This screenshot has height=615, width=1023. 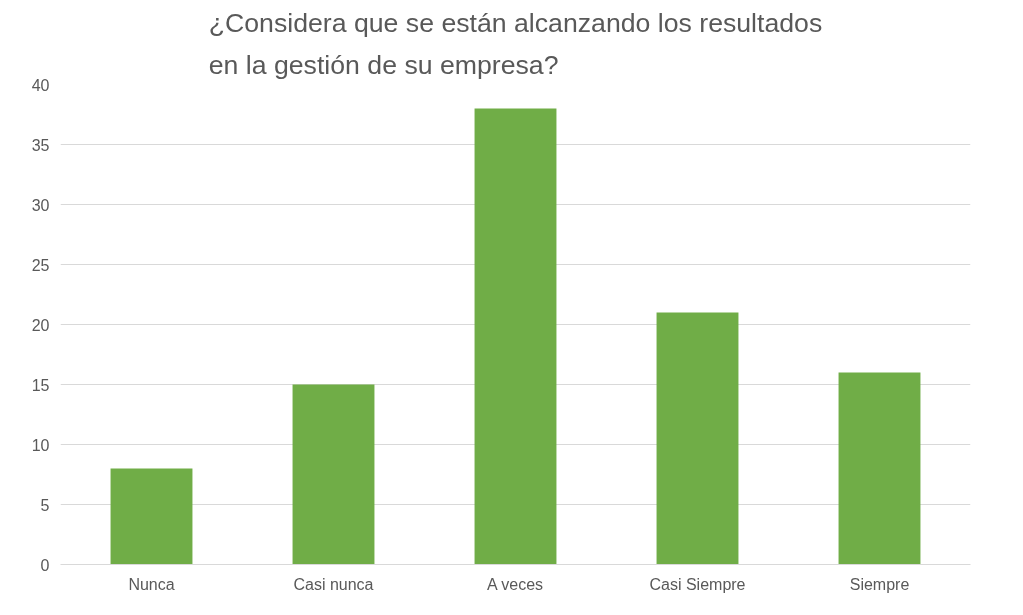 I want to click on chart-title: ¿Considera que se están alcanzando los resultados en la gestión de su empresa?, so click(x=515, y=43).